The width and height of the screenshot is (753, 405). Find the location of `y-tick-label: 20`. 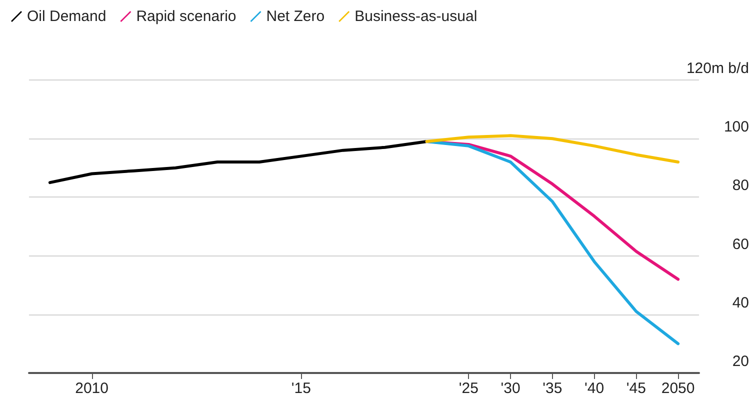

y-tick-label: 20 is located at coordinates (740, 361).